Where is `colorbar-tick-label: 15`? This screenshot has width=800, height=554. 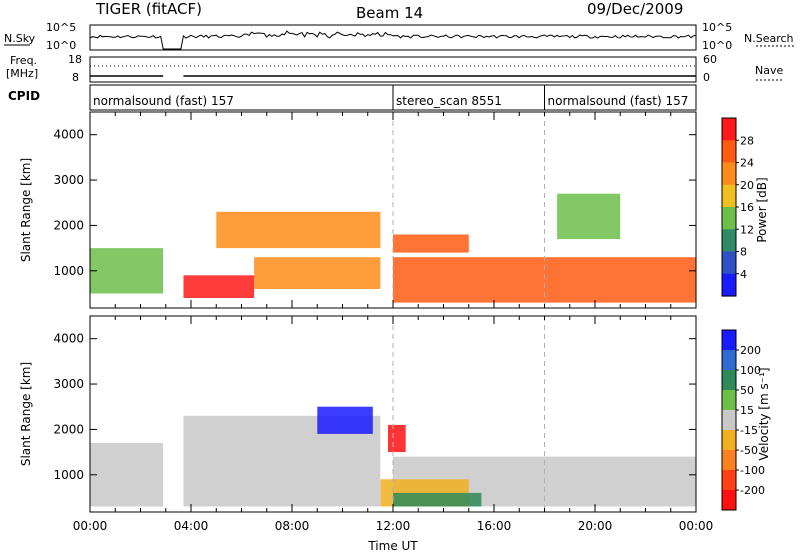
colorbar-tick-label: 15 is located at coordinates (747, 410).